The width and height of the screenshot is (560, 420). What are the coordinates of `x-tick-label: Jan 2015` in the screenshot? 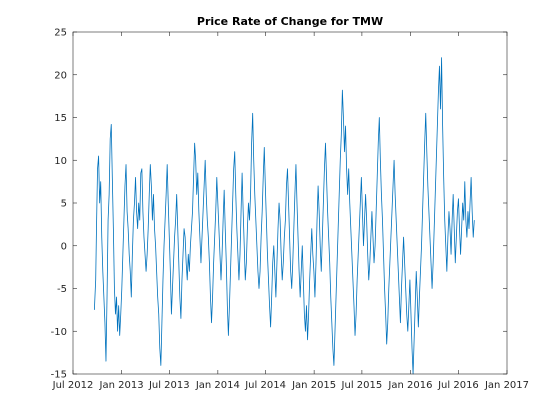 It's located at (313, 385).